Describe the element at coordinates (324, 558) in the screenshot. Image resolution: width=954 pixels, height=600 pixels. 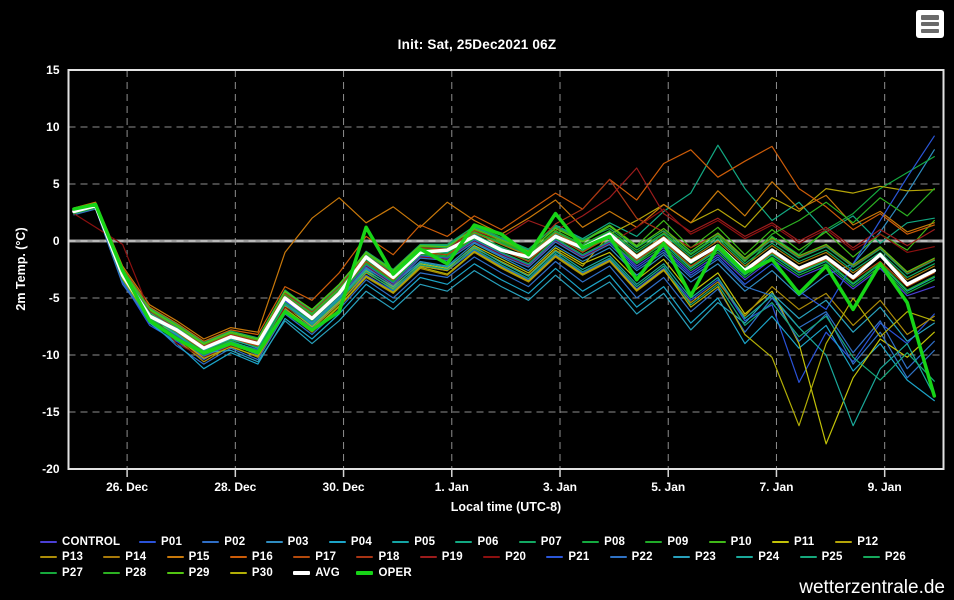
I see `legend-item-P17: P17` at that location.